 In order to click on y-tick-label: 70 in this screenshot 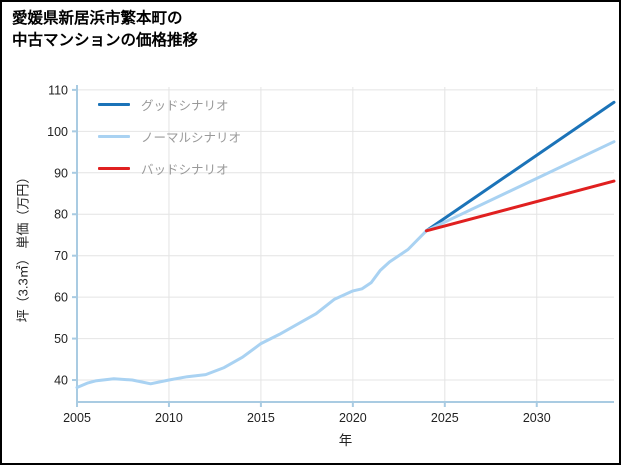, I will do `click(61, 256)`.